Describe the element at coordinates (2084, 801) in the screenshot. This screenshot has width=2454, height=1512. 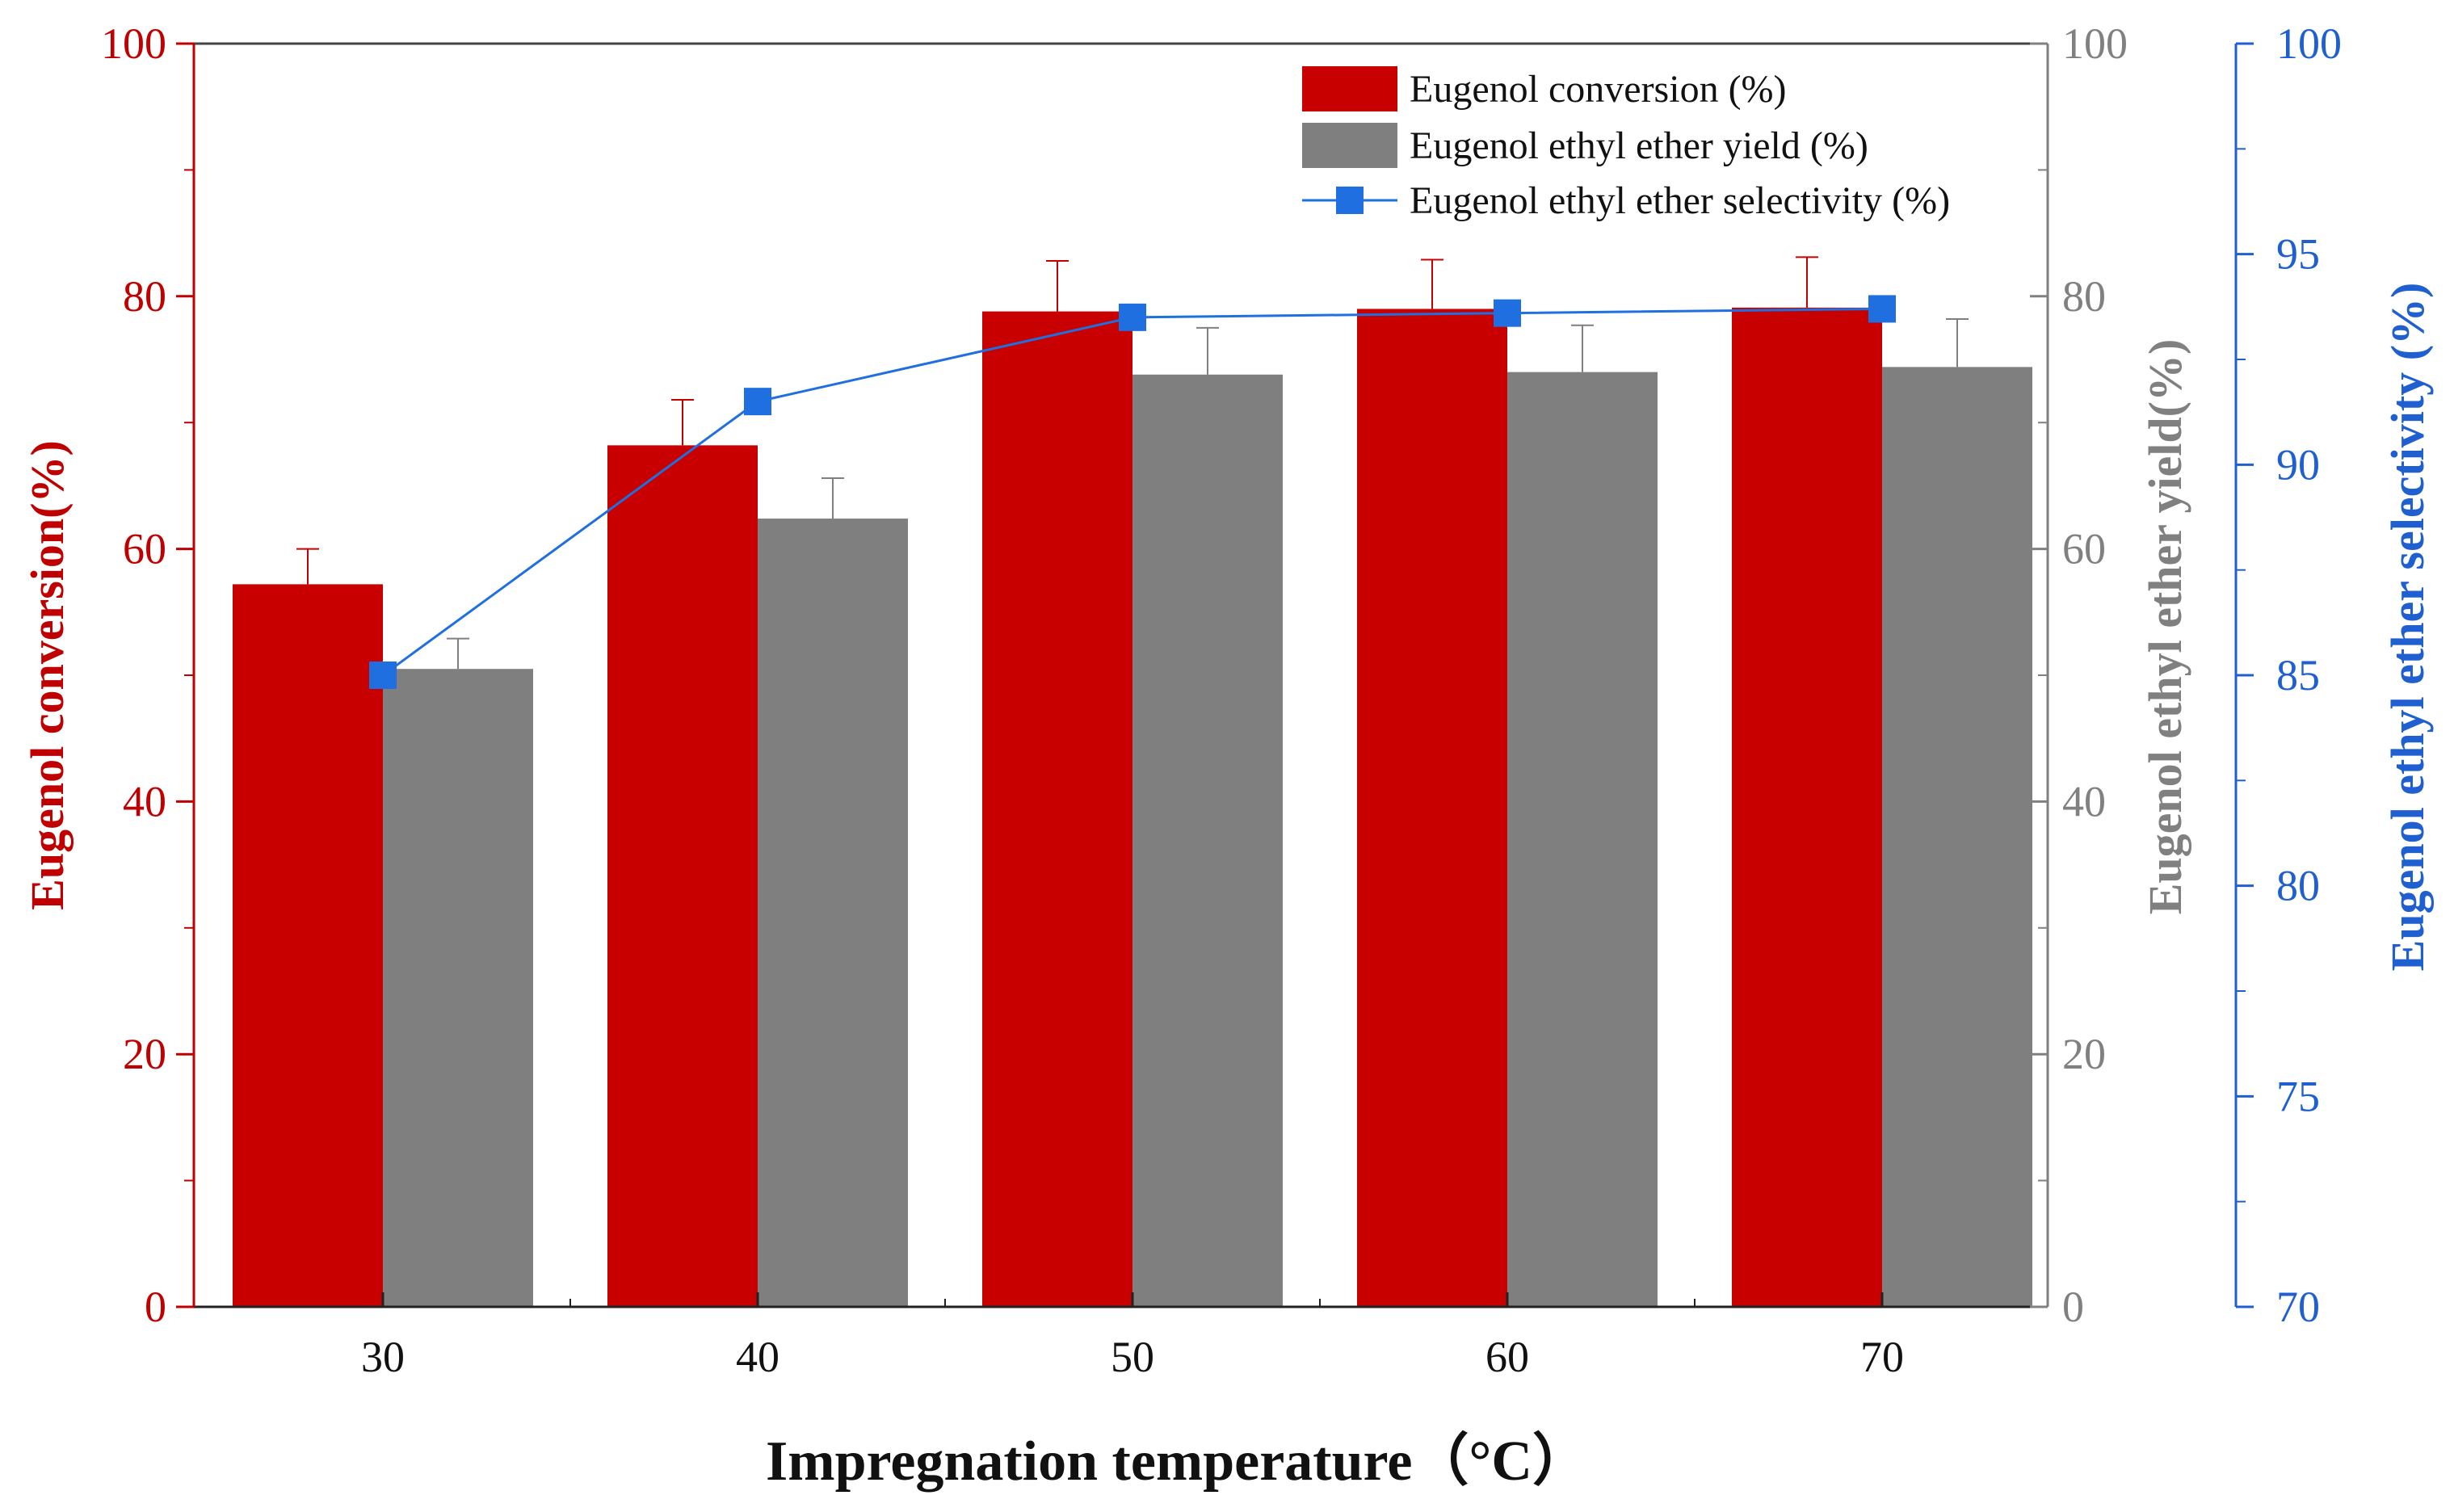
I see `right-yield-tick-label: 40` at that location.